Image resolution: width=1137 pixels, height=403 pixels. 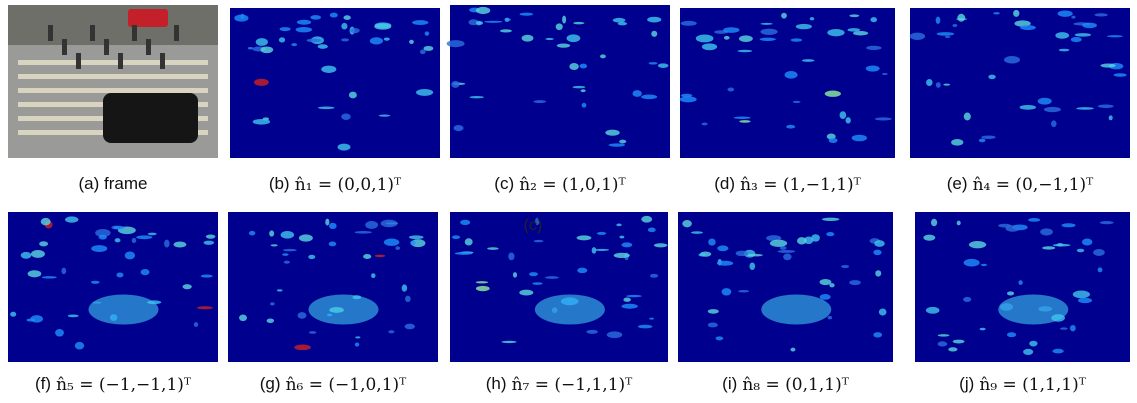 I want to click on pedestrian, so click(x=162, y=61).